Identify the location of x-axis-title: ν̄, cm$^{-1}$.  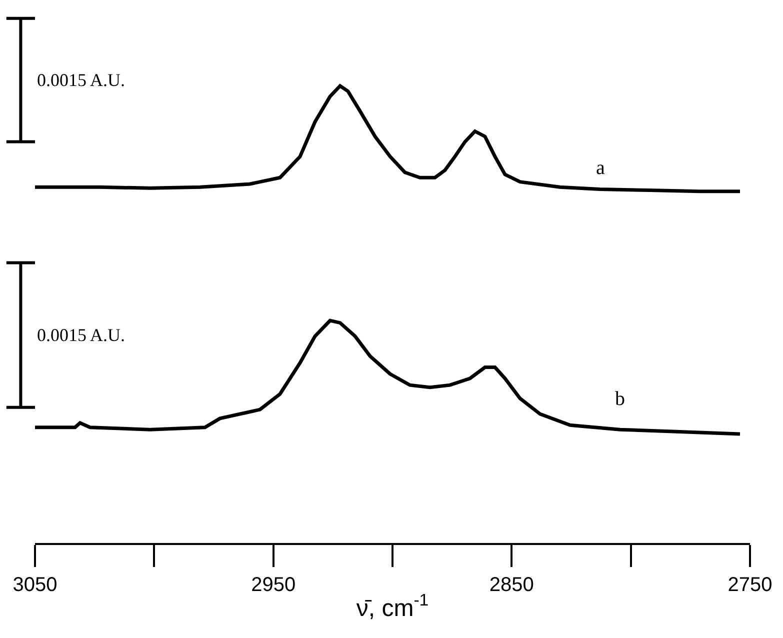
(392, 606).